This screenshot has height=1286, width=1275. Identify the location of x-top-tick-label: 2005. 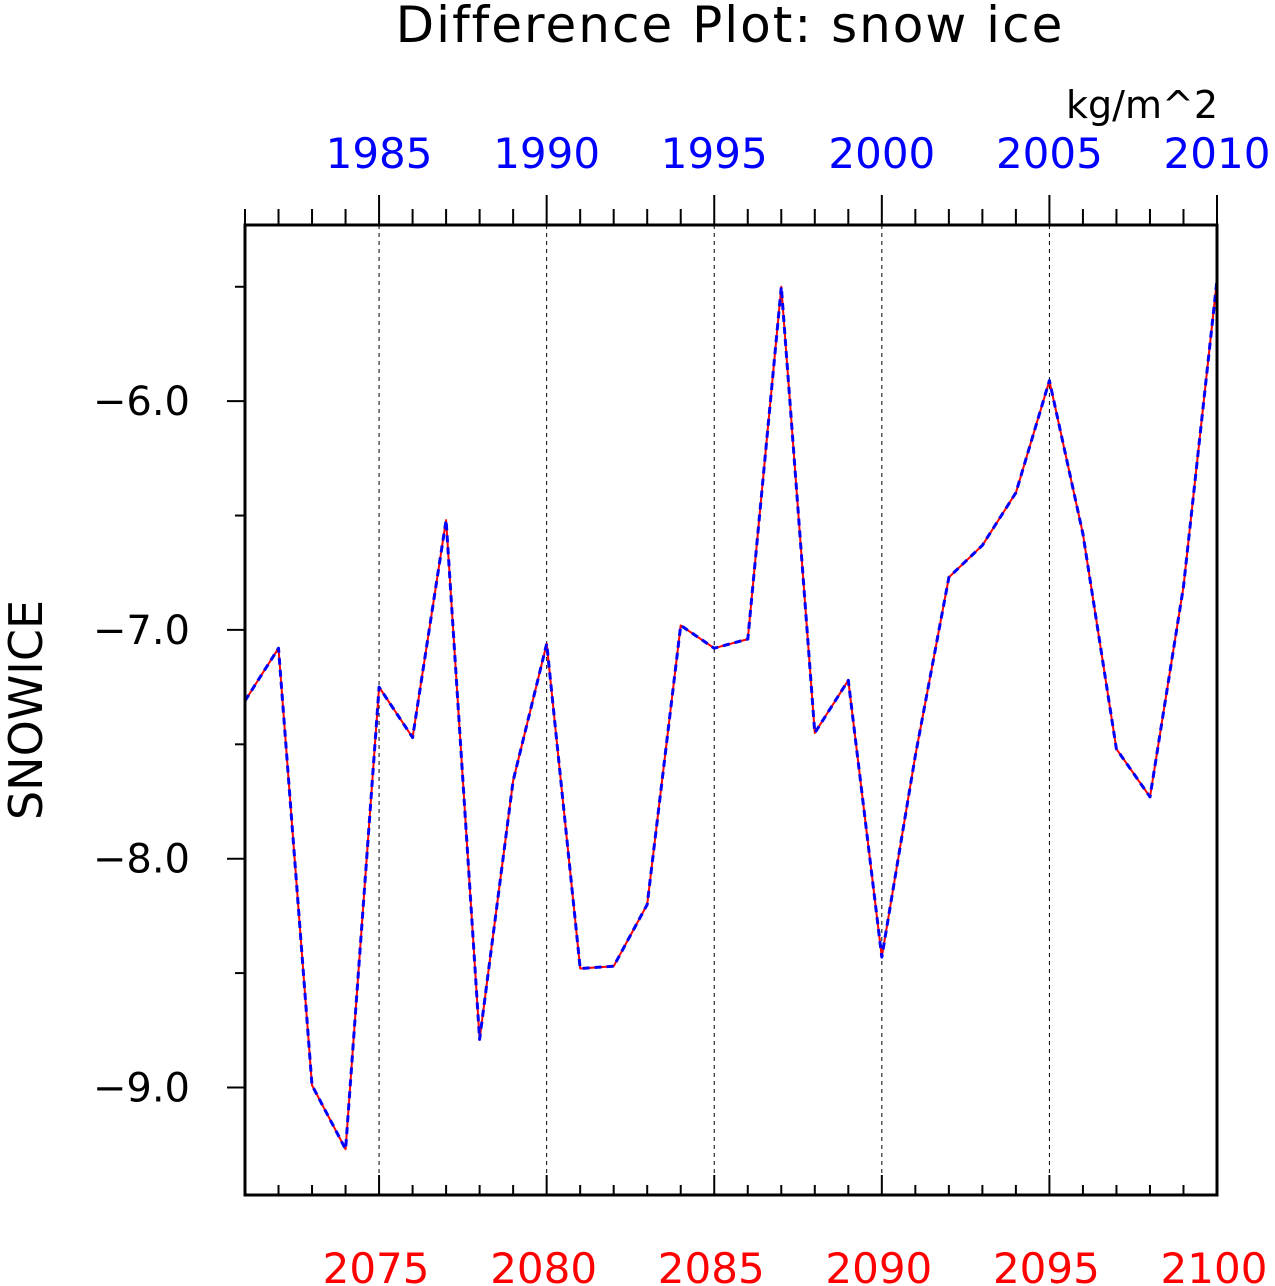
(1049, 153).